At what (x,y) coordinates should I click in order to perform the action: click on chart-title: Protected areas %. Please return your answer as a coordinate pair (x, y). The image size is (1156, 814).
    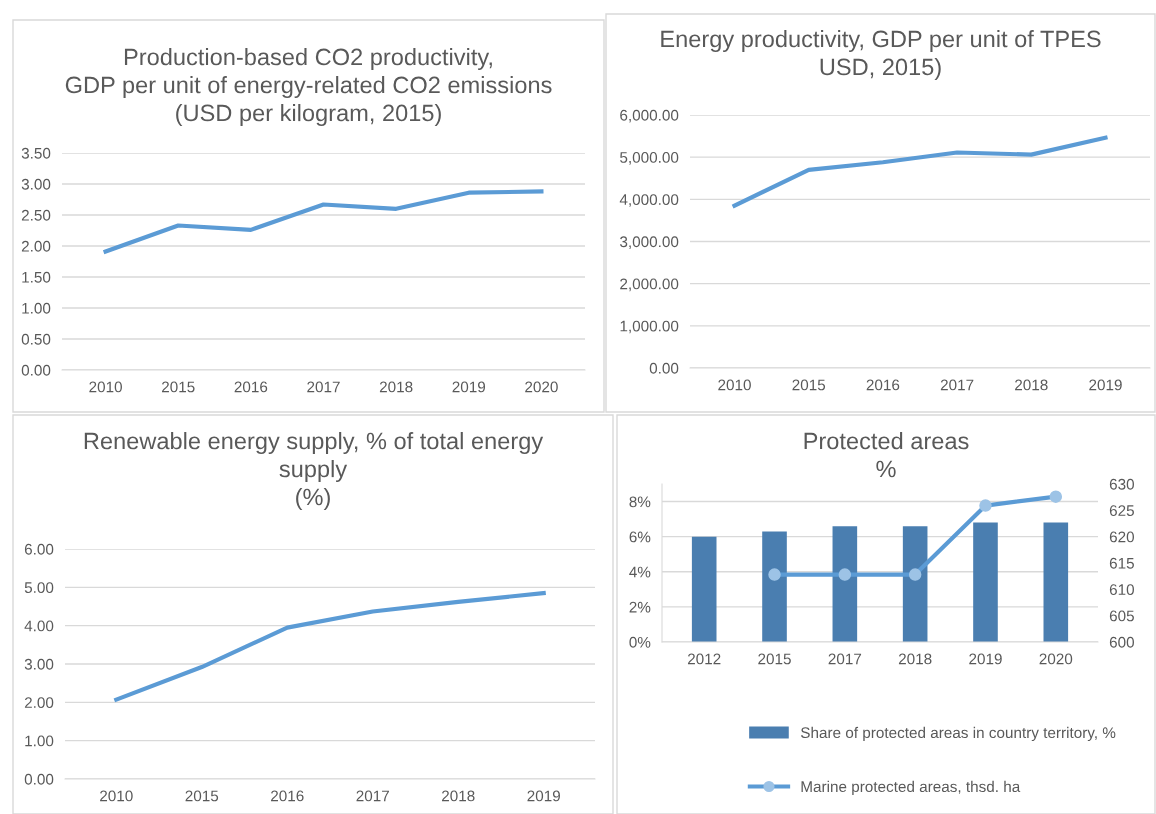
    Looking at the image, I should click on (886, 455).